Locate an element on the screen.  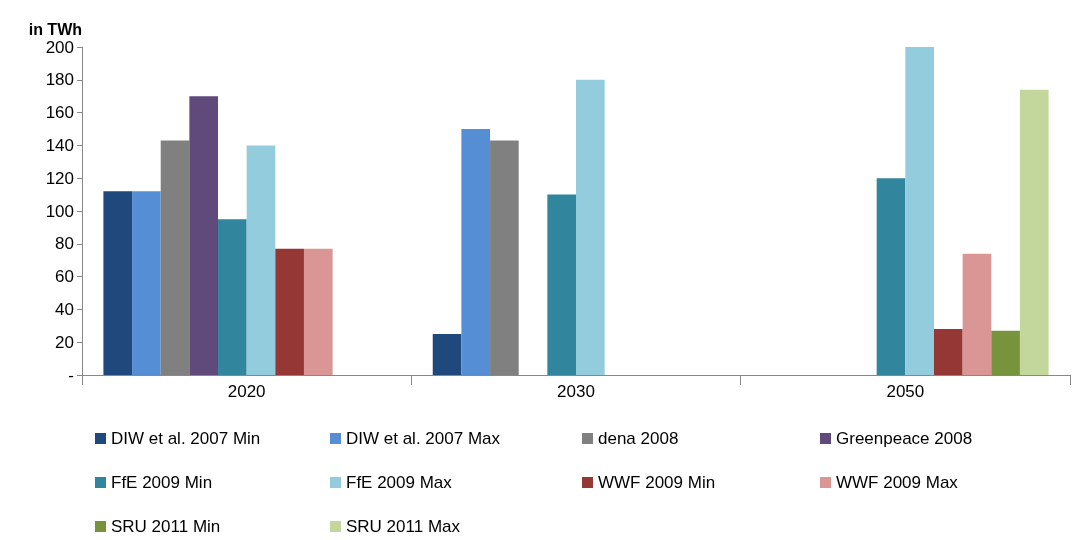
y-axis-title: in TWh is located at coordinates (55, 29).